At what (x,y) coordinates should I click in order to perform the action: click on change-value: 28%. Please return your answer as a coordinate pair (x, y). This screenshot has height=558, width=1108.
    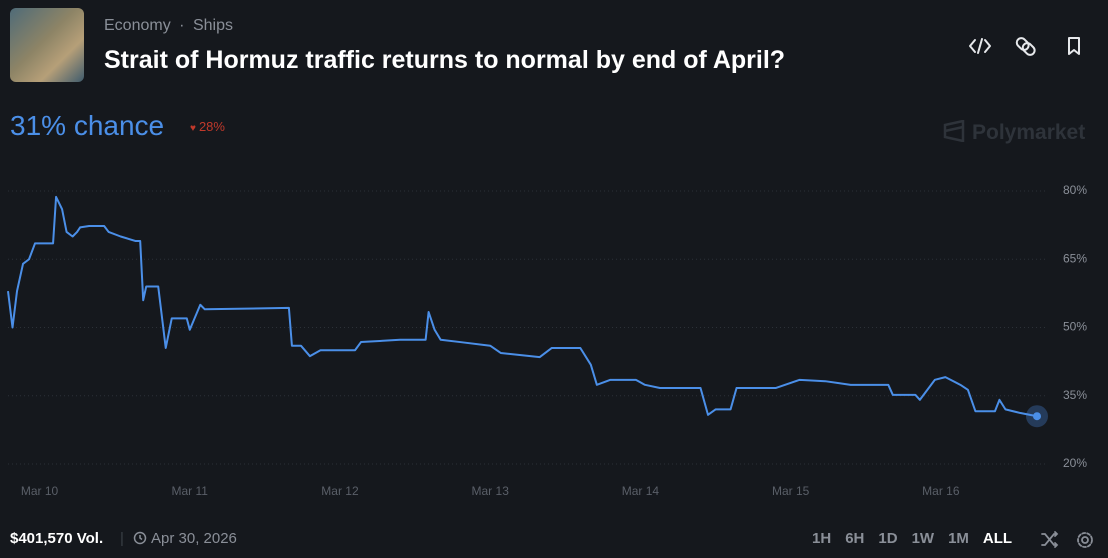
    Looking at the image, I should click on (211, 126).